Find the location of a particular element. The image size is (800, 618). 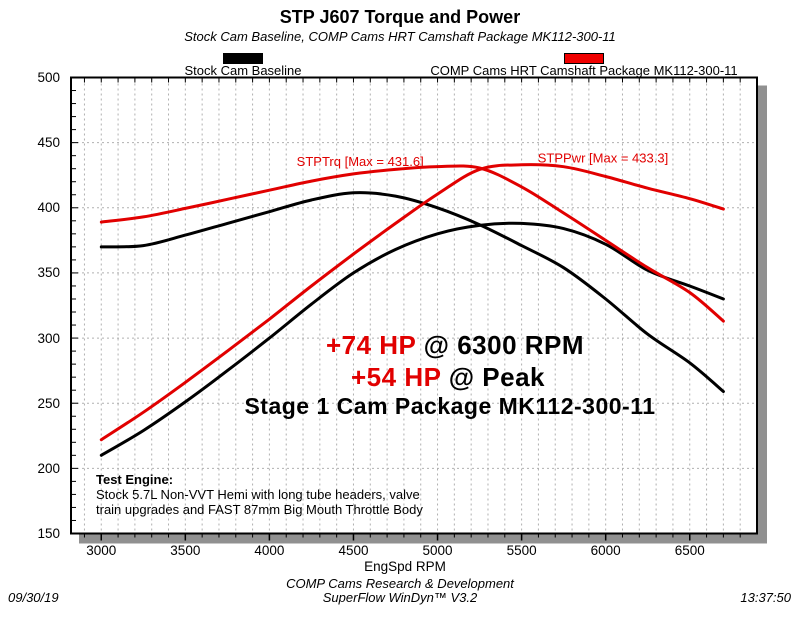

footer-date: 09/30/19 is located at coordinates (33, 597).